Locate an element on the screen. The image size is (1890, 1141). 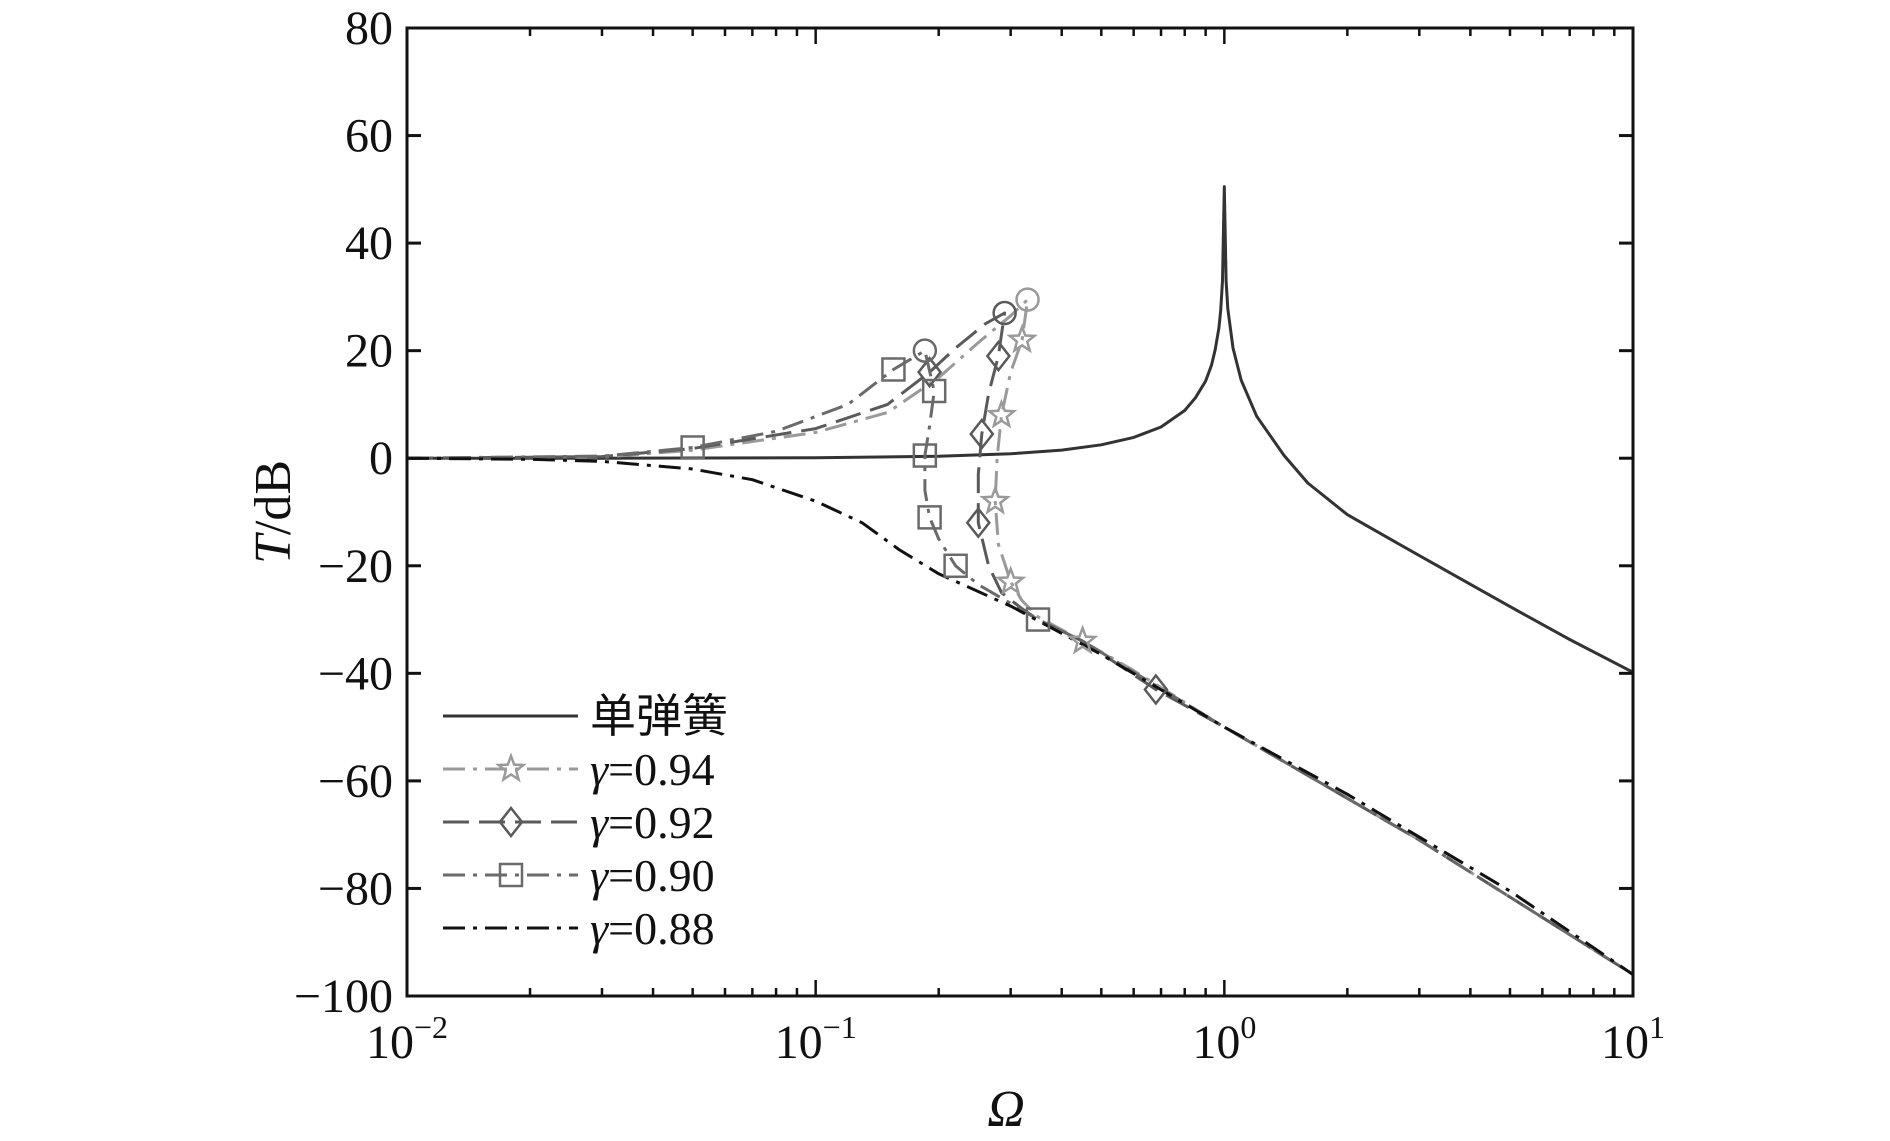
y-tick-label-8: −80 is located at coordinates (355, 888).